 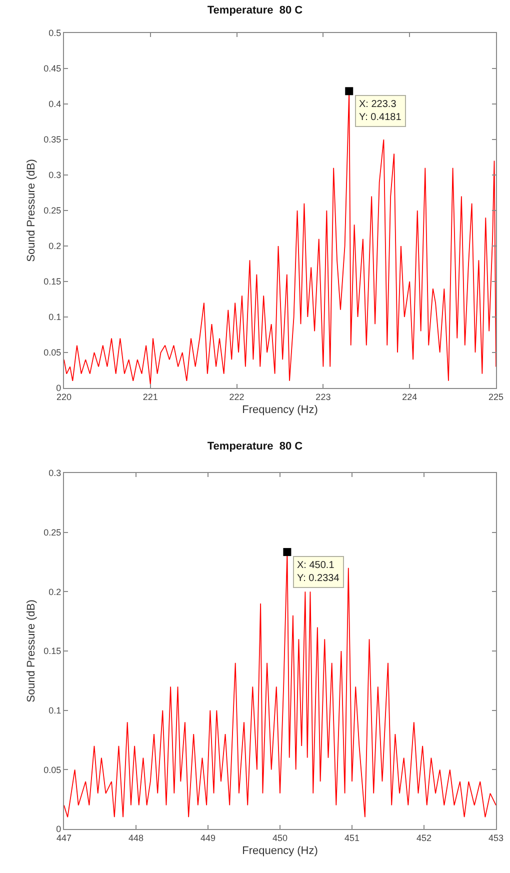 What do you see at coordinates (352, 837) in the screenshot?
I see `x-tick-label: 451` at bounding box center [352, 837].